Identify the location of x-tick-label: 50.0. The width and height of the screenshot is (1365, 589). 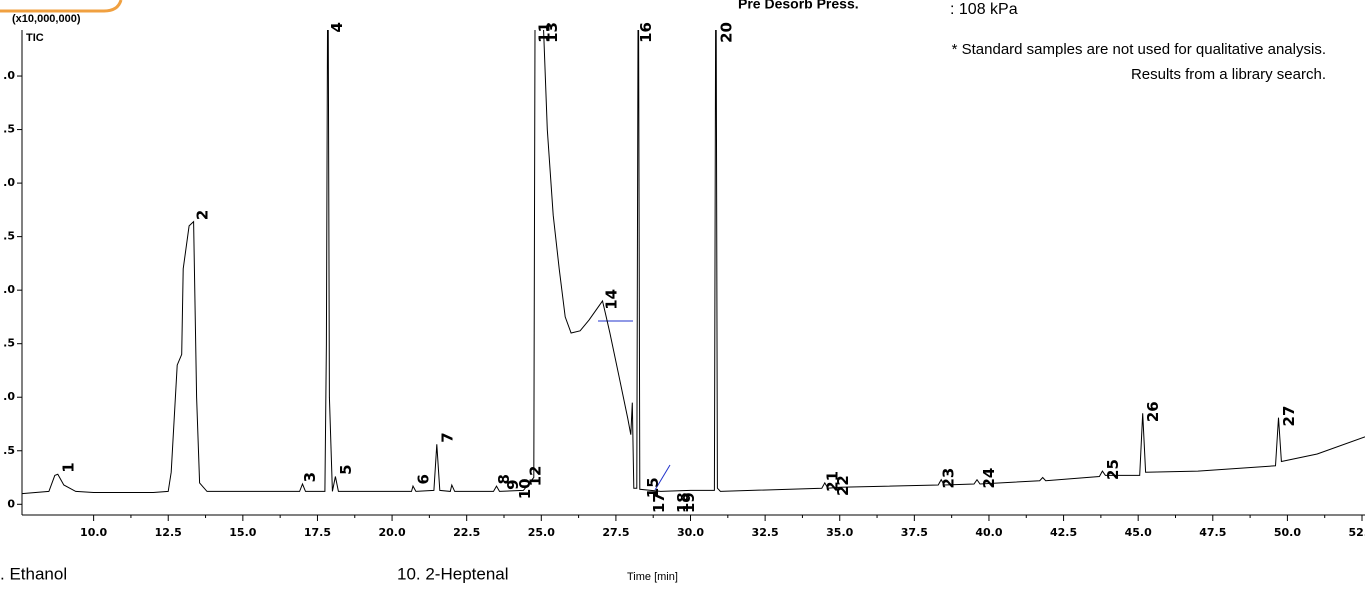
(1287, 532).